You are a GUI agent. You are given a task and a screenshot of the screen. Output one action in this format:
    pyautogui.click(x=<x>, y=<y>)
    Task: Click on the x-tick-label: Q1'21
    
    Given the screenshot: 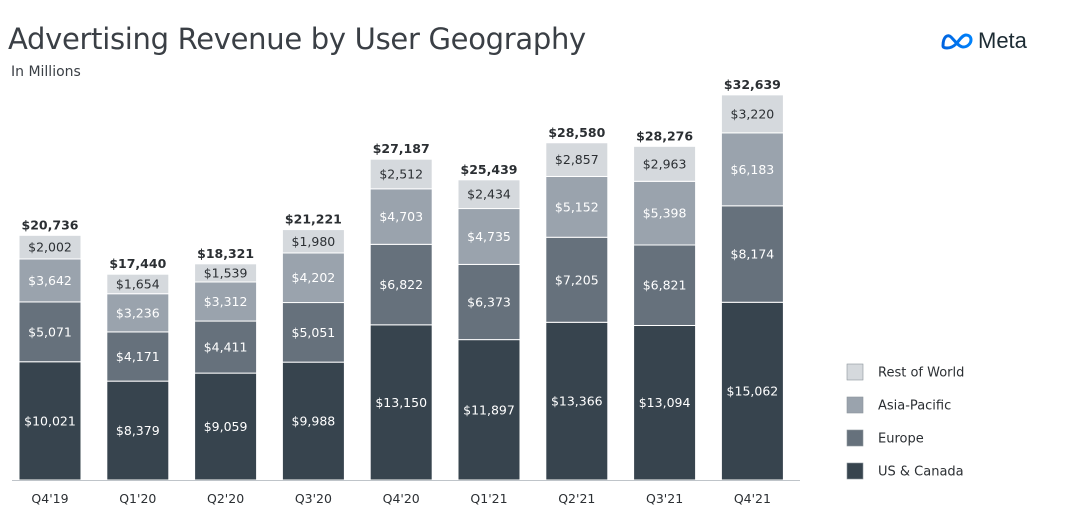 What is the action you would take?
    pyautogui.click(x=488, y=498)
    